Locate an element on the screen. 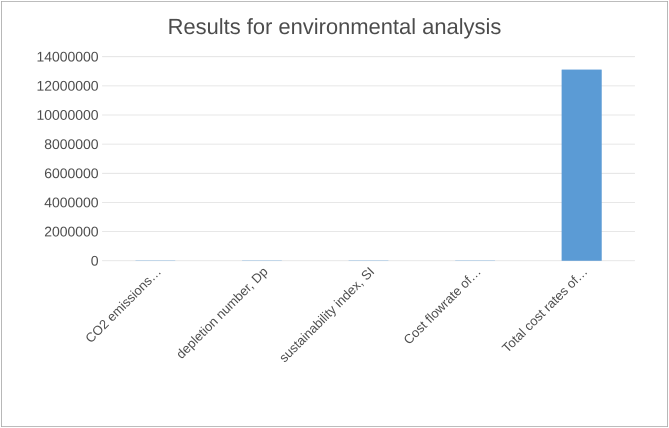 The width and height of the screenshot is (669, 428). y-tick-label: 8000000 is located at coordinates (71, 144).